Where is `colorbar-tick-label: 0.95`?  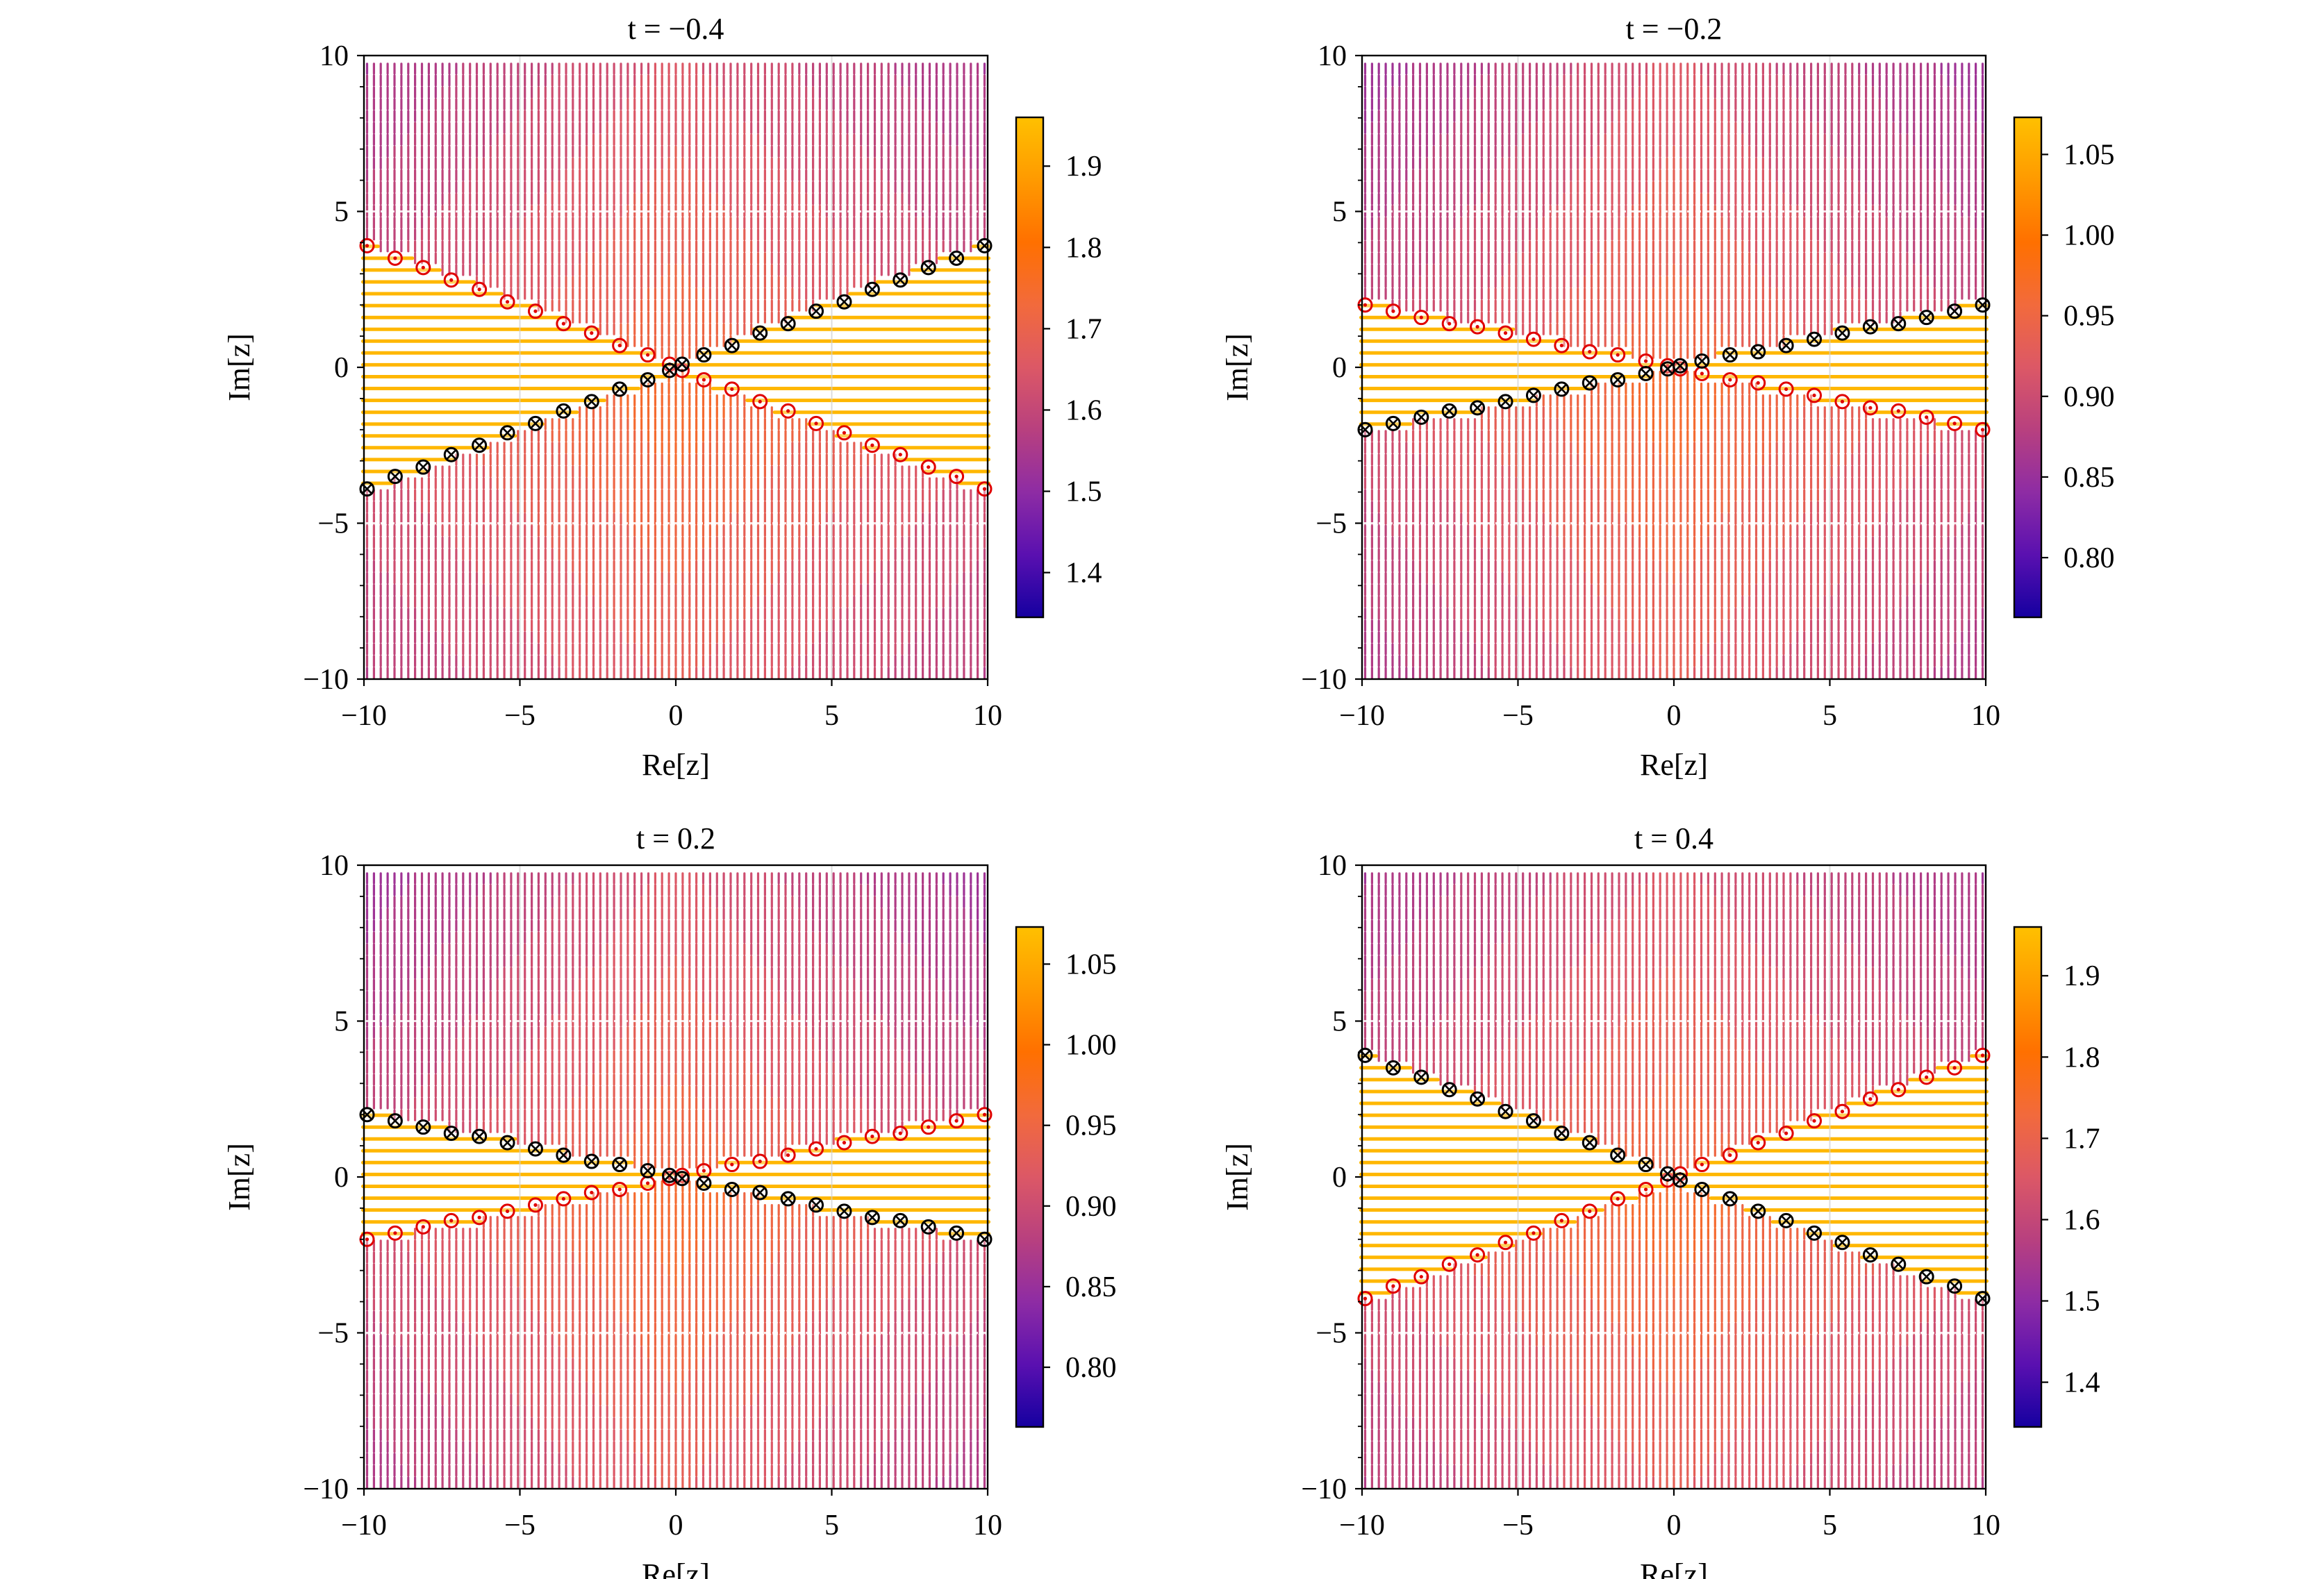
colorbar-tick-label: 0.95 is located at coordinates (2089, 317).